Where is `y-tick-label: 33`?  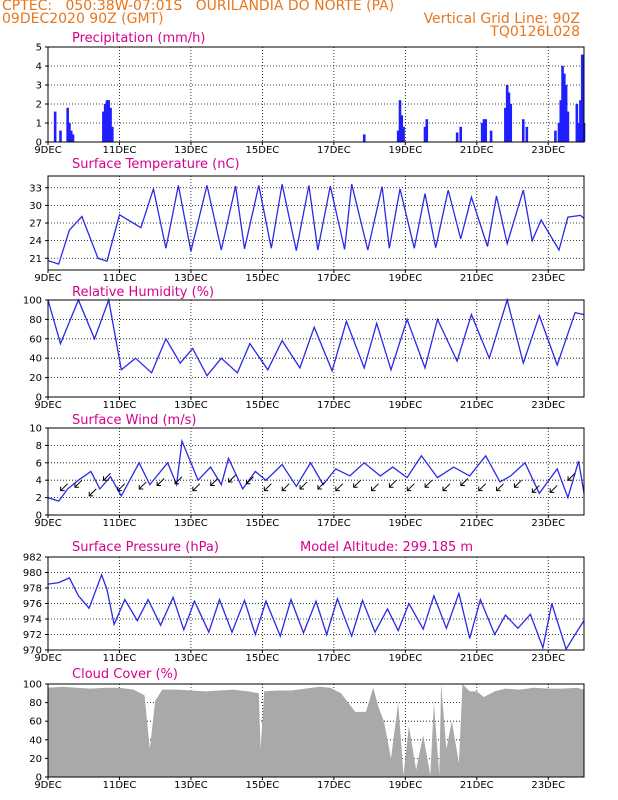
y-tick-label: 33 is located at coordinates (35, 188).